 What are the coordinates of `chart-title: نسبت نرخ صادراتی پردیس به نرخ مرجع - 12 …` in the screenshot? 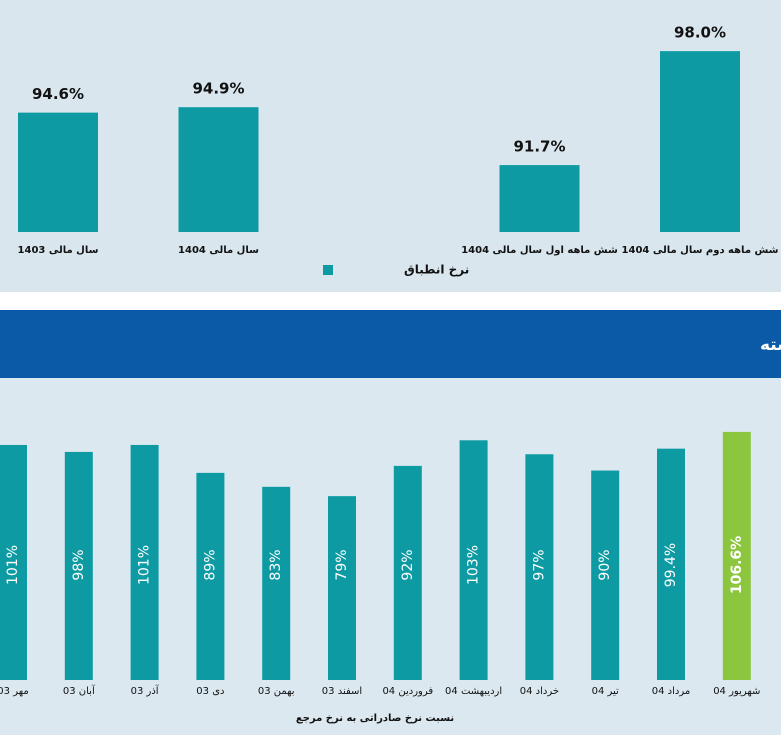 It's located at (770, 344).